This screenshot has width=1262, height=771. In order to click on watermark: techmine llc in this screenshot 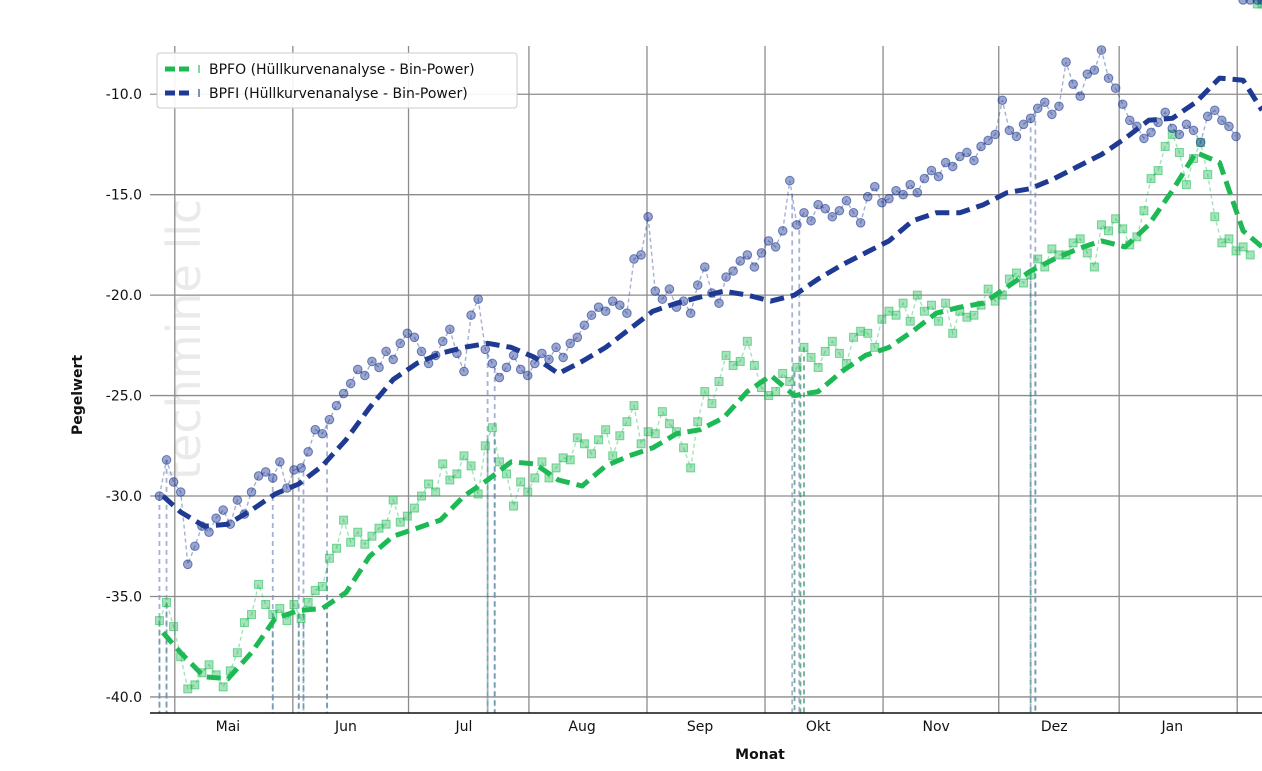, I will do `click(184, 339)`.